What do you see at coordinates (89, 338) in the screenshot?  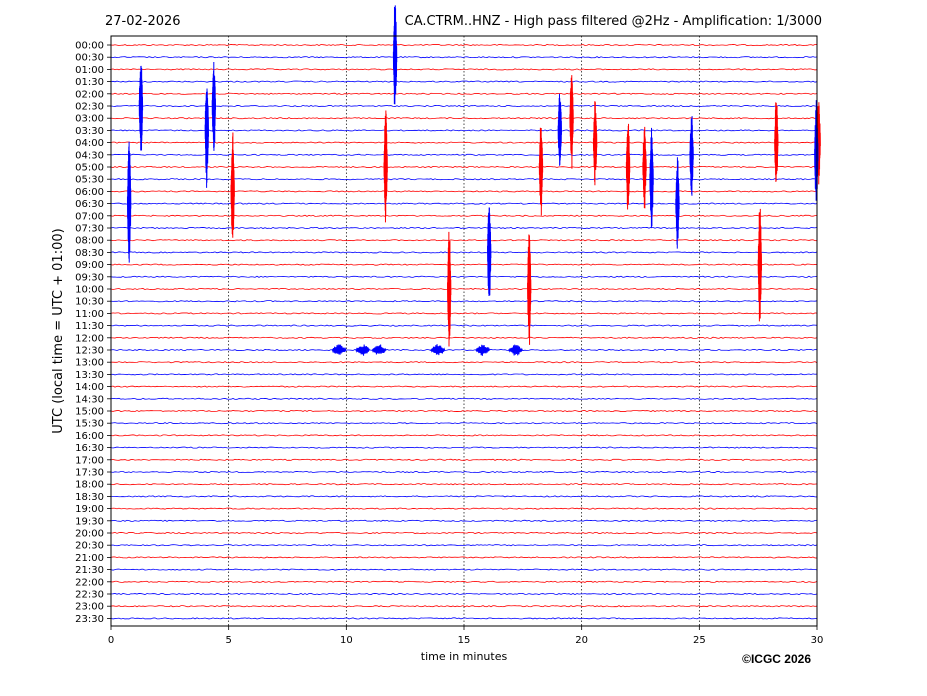 I see `row-label-1200: 12:00` at bounding box center [89, 338].